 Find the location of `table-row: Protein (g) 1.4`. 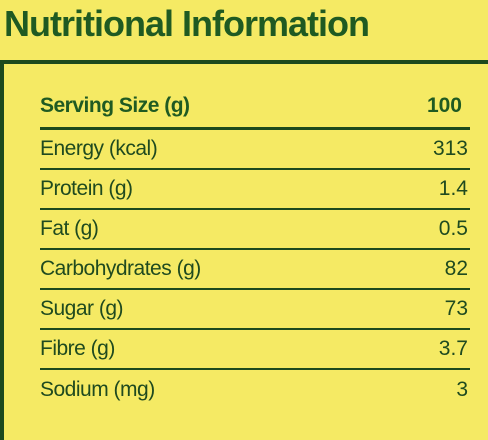

table-row: Protein (g) 1.4 is located at coordinates (255, 190).